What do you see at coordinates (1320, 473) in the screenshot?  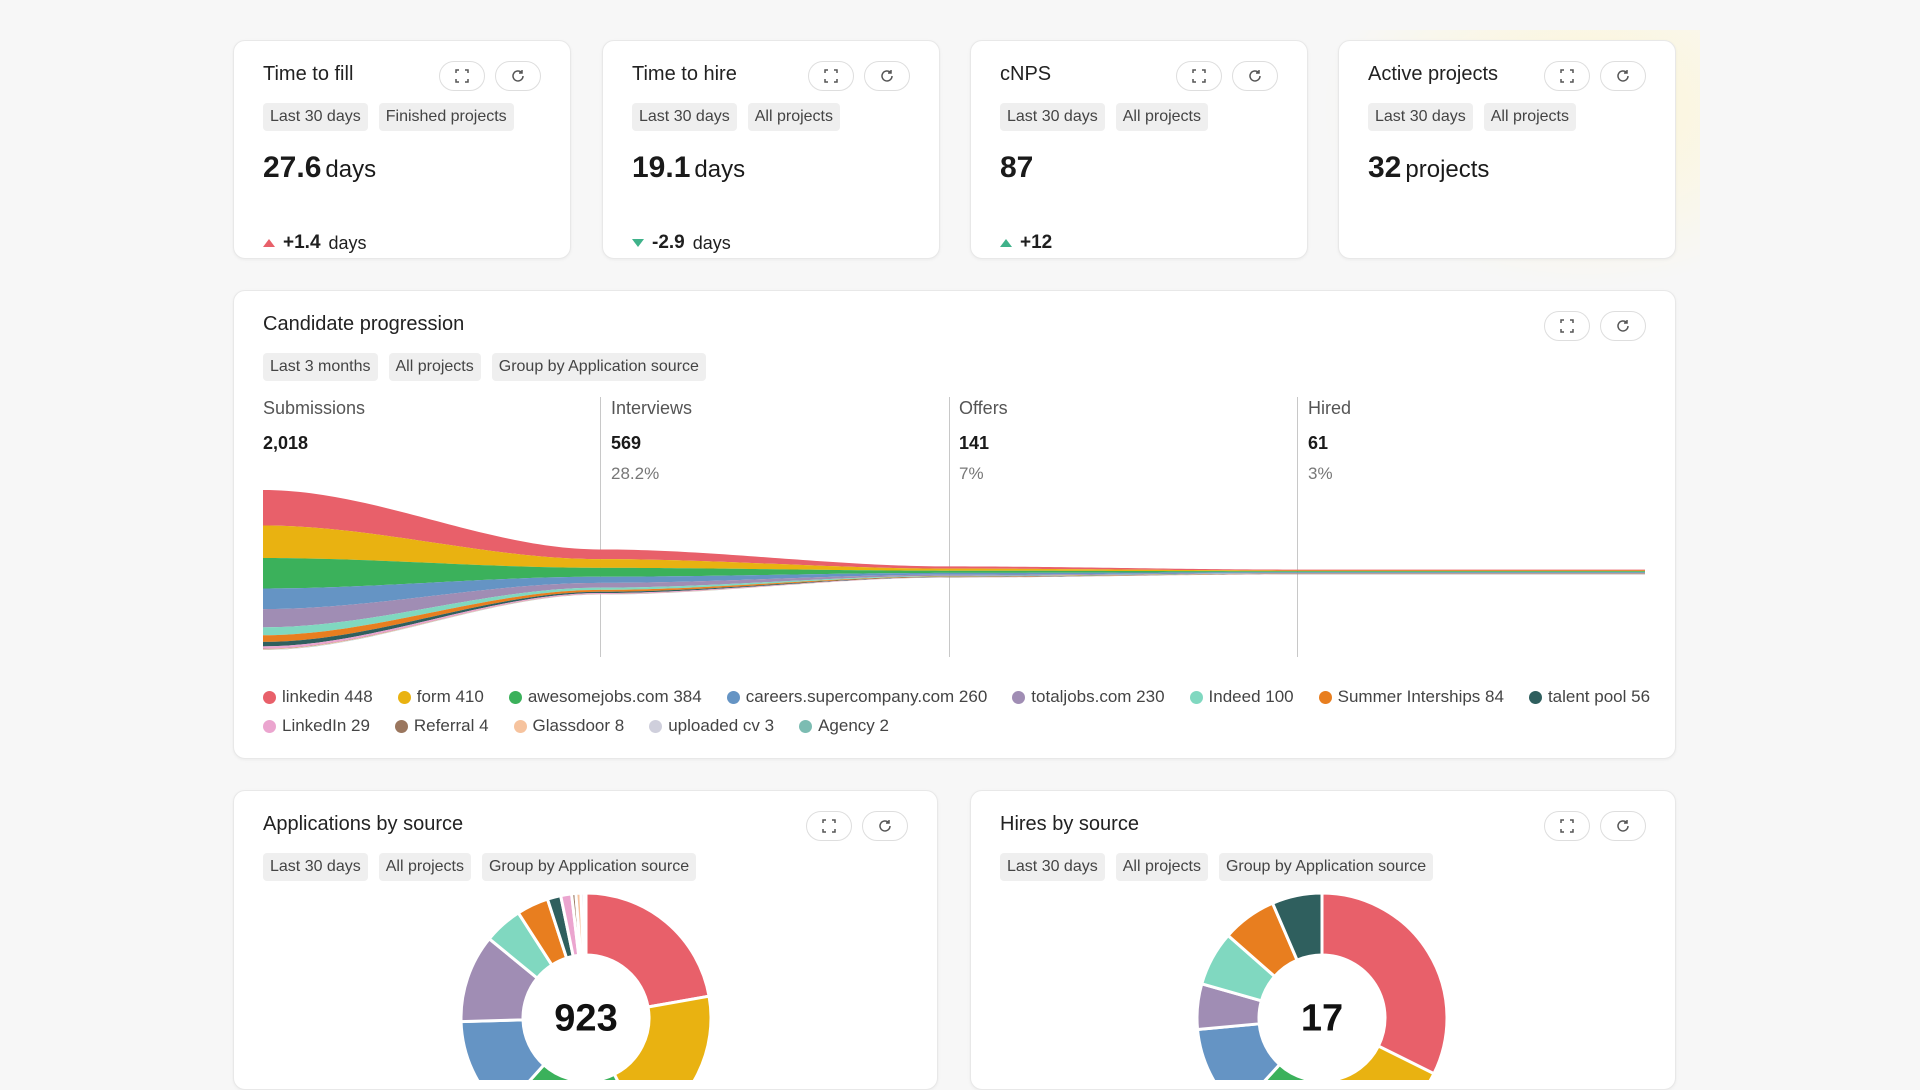 I see `stage-percent: 3%` at bounding box center [1320, 473].